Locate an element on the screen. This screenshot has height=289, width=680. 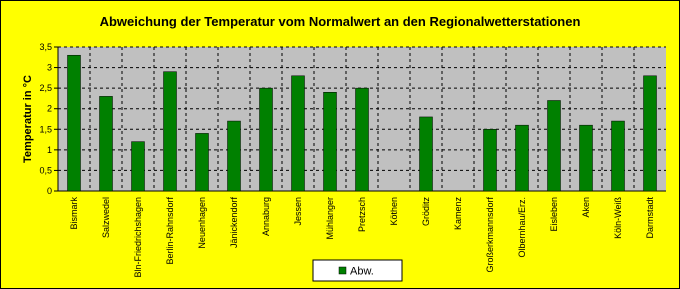
x-tick-label: Bismark is located at coordinates (74, 213).